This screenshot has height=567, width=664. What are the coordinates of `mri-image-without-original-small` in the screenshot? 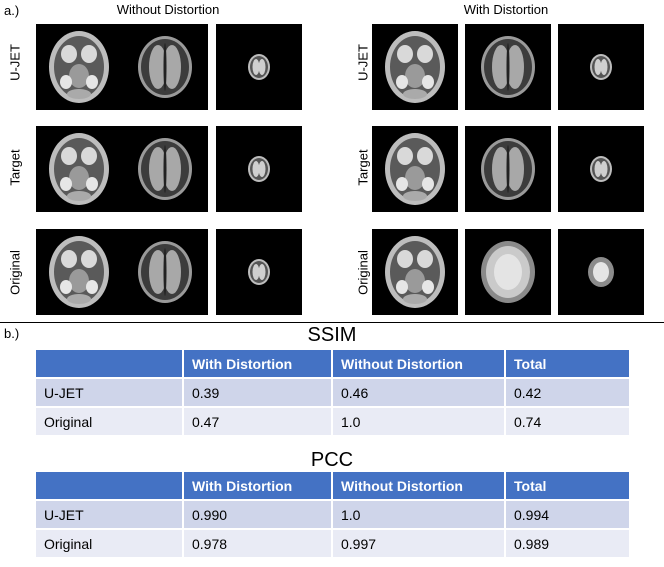 It's located at (259, 272).